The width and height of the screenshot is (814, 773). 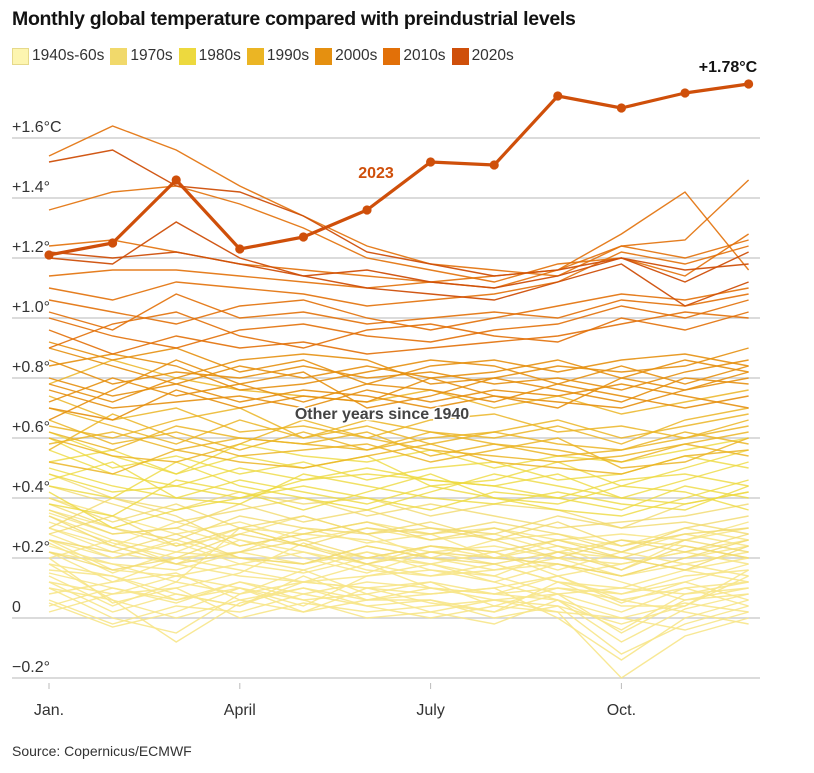 I want to click on y-tick-label: +1.6°C, so click(x=37, y=127).